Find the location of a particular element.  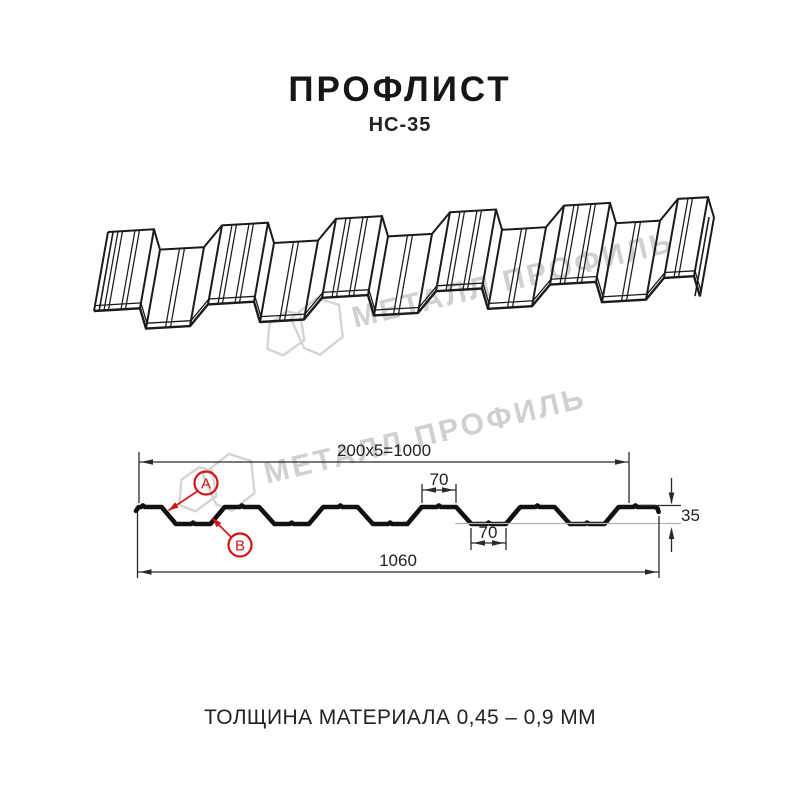

cross-section-diagram: 200x5=1000 70 70 35 1060 A B is located at coordinates (416, 509).